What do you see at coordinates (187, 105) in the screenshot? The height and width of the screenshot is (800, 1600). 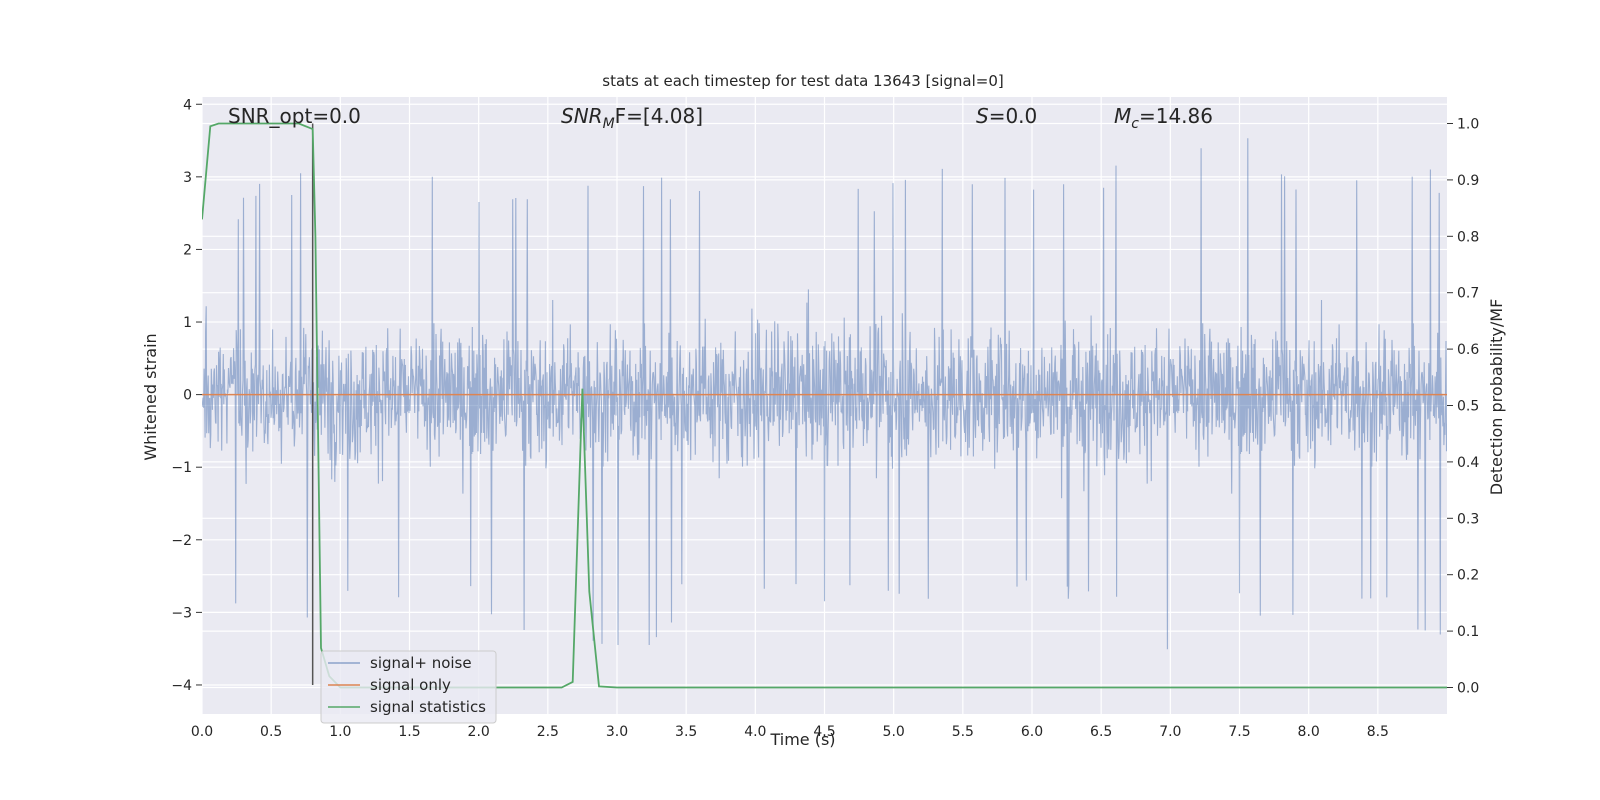 I see `y-tick-label: 4` at bounding box center [187, 105].